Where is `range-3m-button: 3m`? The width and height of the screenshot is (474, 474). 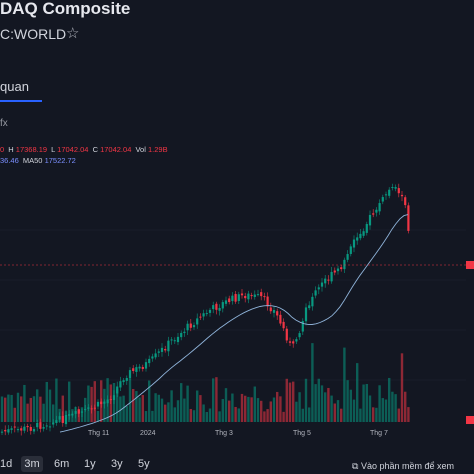
range-3m-button: 3m is located at coordinates (32, 464).